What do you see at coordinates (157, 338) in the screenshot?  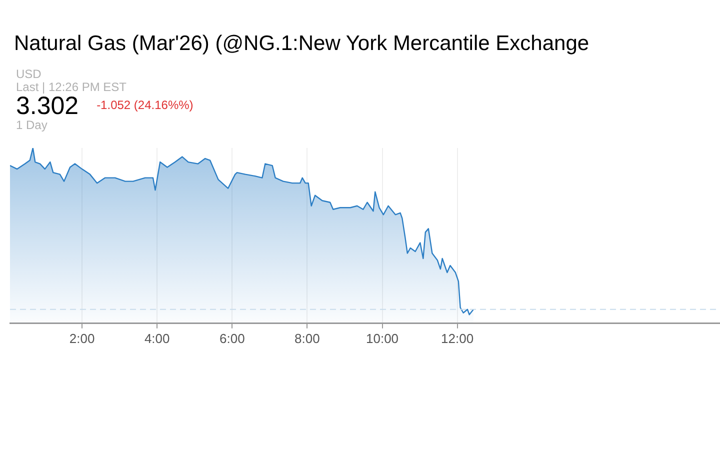 I see `x-tick-label: 4:00` at bounding box center [157, 338].